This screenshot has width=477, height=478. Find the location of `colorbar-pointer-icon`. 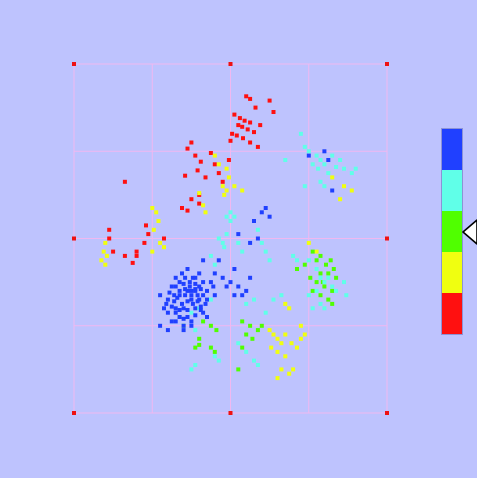

colorbar-pointer-icon is located at coordinates (469, 231).